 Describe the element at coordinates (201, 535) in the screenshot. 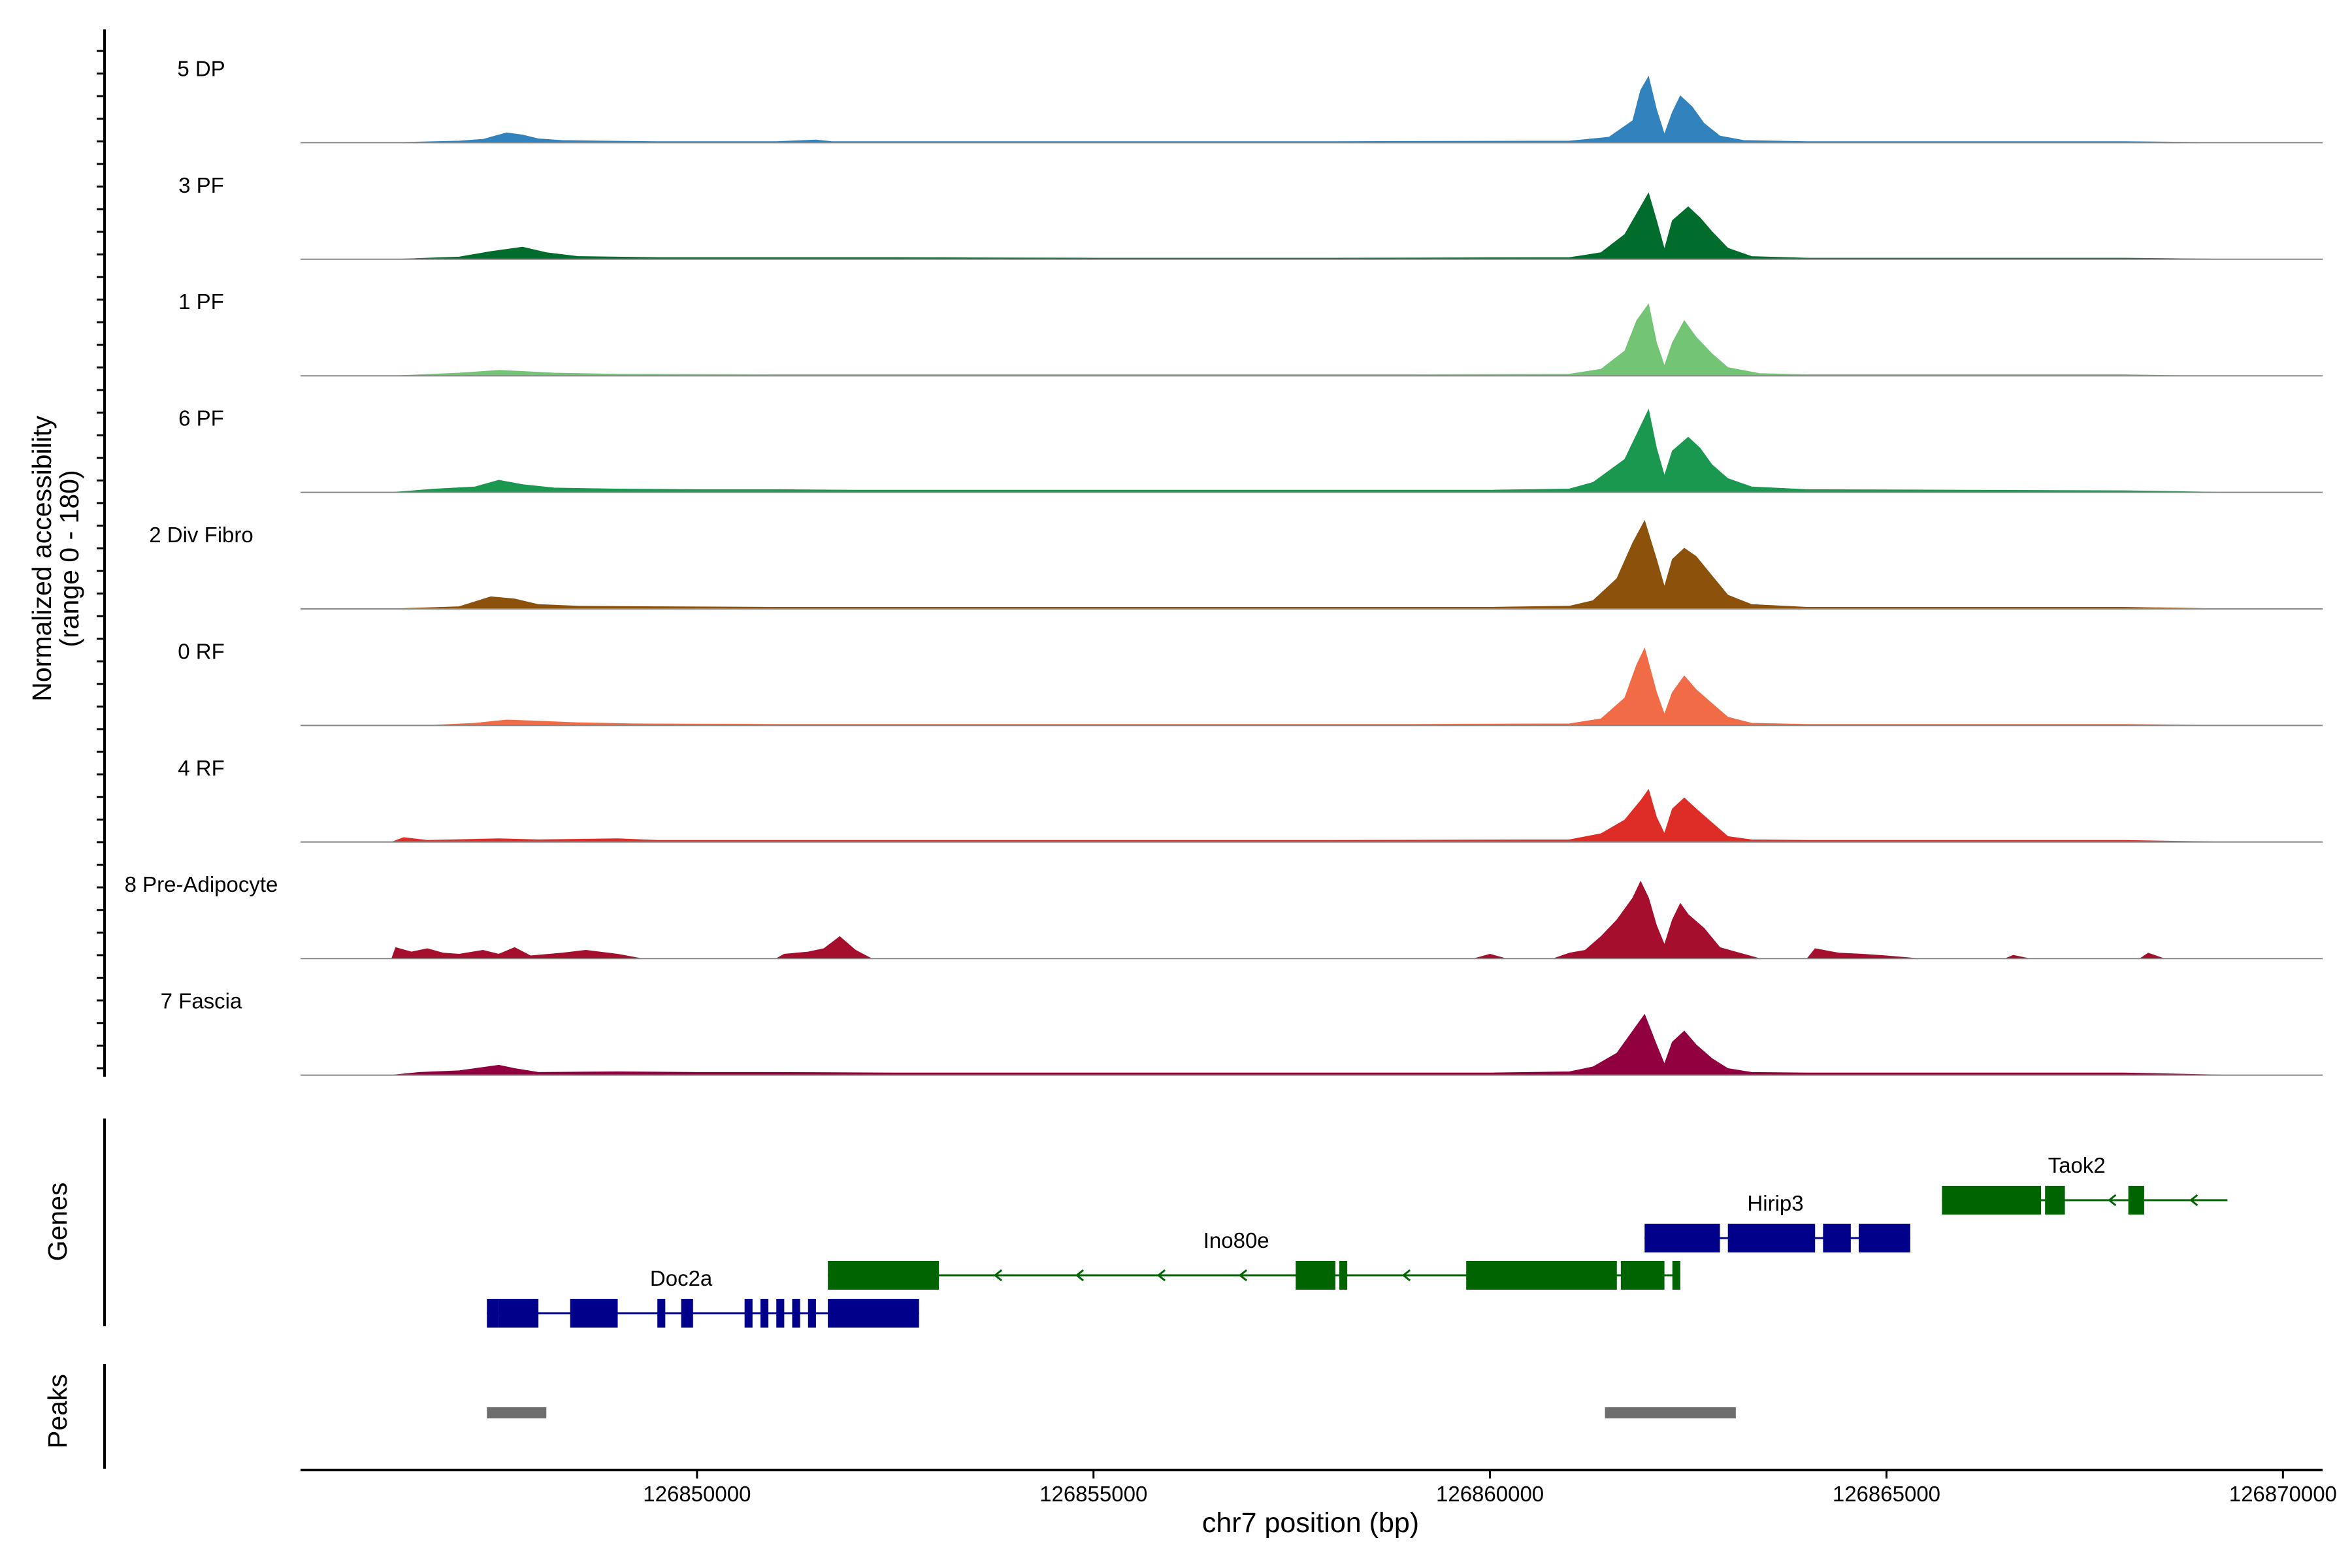

I see `track-label: 2 Div Fibro` at that location.